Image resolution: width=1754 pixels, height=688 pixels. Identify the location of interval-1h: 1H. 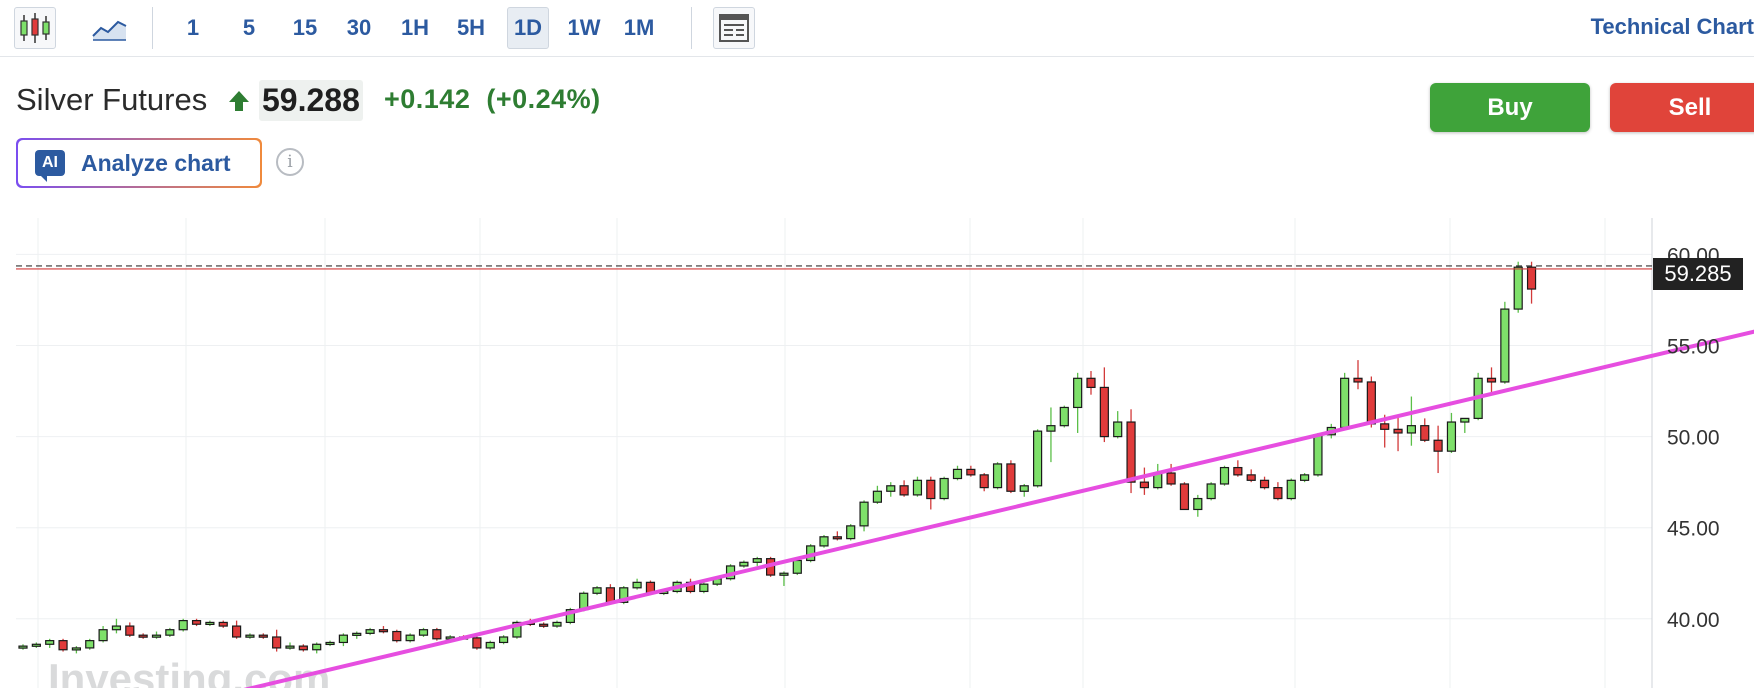
(415, 27).